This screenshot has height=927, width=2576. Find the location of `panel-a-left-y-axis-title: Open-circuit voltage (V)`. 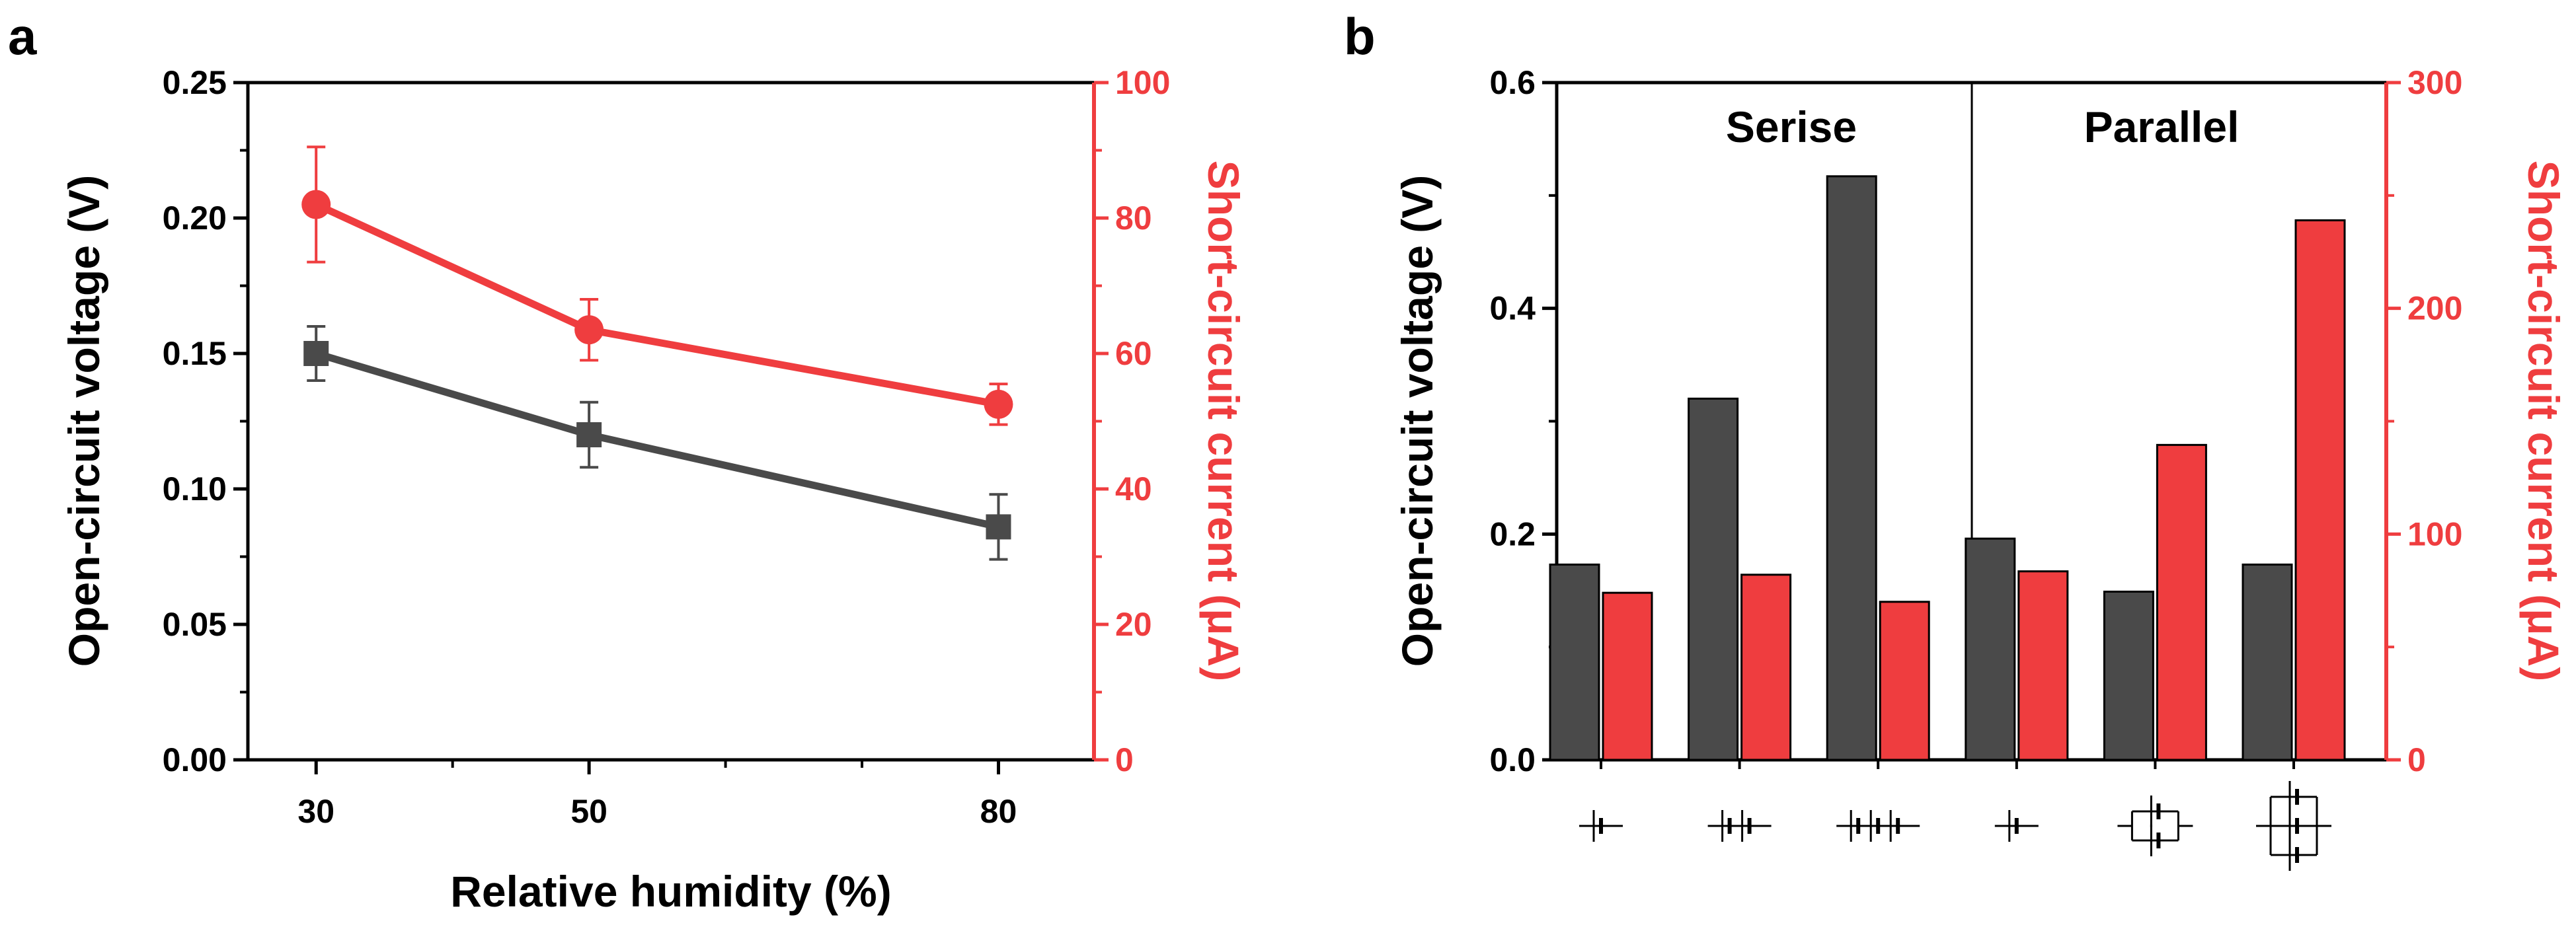

panel-a-left-y-axis-title: Open-circuit voltage (V) is located at coordinates (83, 421).